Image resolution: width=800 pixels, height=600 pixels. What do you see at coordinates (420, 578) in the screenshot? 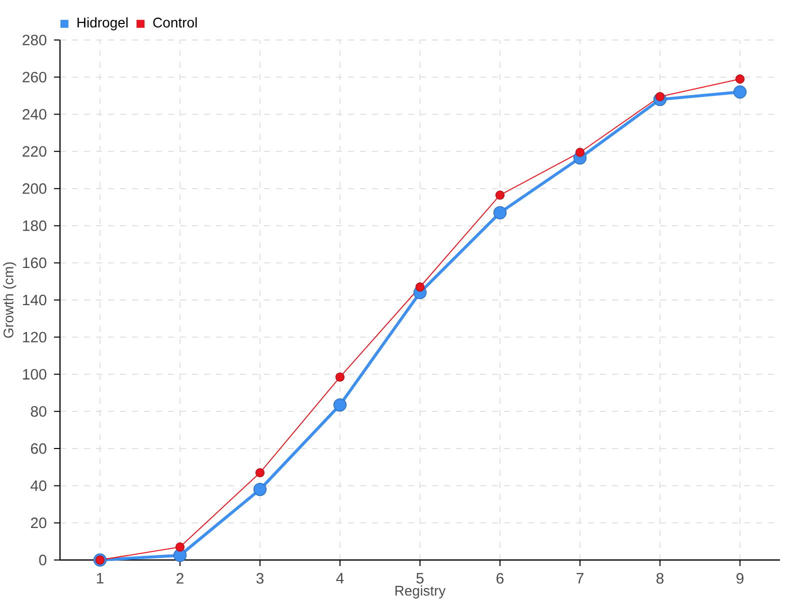
I see `x-tick-label: 5` at bounding box center [420, 578].